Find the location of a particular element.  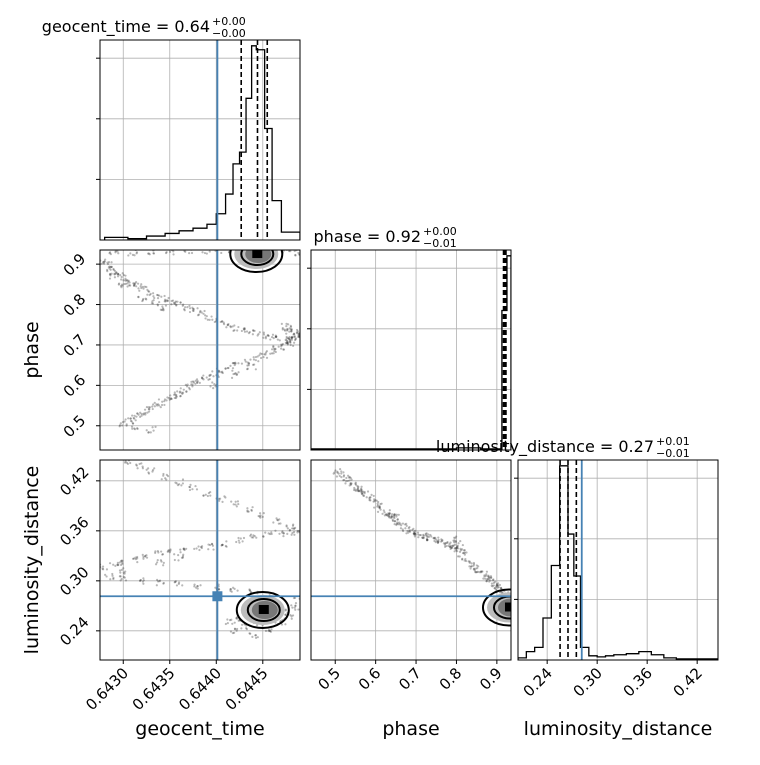

contour-inner is located at coordinates (263, 610).